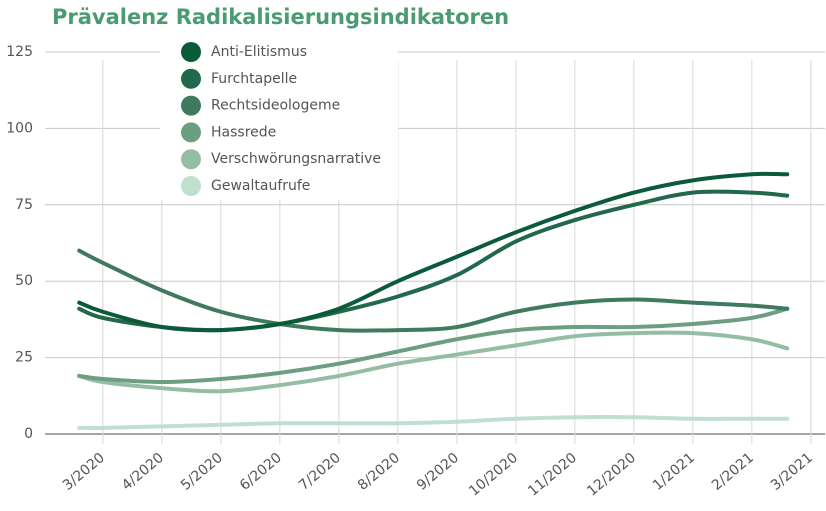 The height and width of the screenshot is (511, 826). What do you see at coordinates (275, 106) in the screenshot?
I see `legend-label: Rechtsideologeme` at bounding box center [275, 106].